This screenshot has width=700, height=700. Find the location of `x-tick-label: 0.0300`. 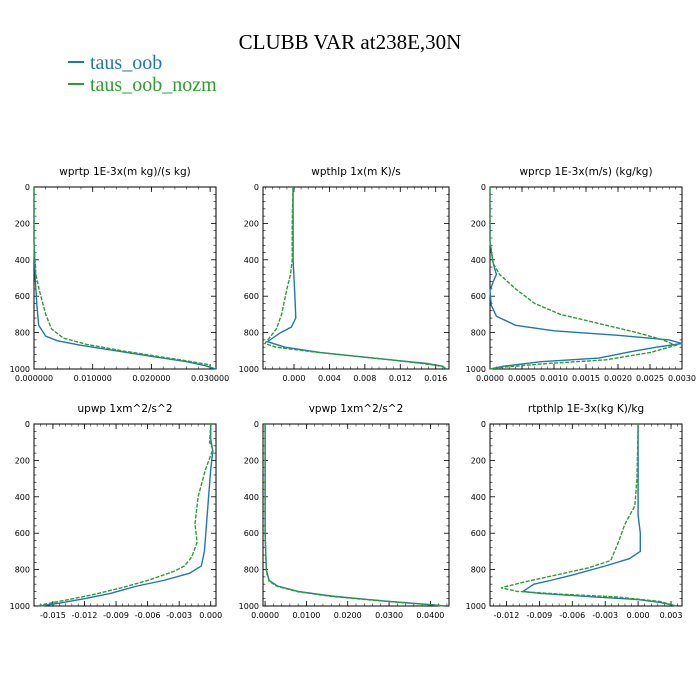

x-tick-label: 0.0300 is located at coordinates (389, 615).